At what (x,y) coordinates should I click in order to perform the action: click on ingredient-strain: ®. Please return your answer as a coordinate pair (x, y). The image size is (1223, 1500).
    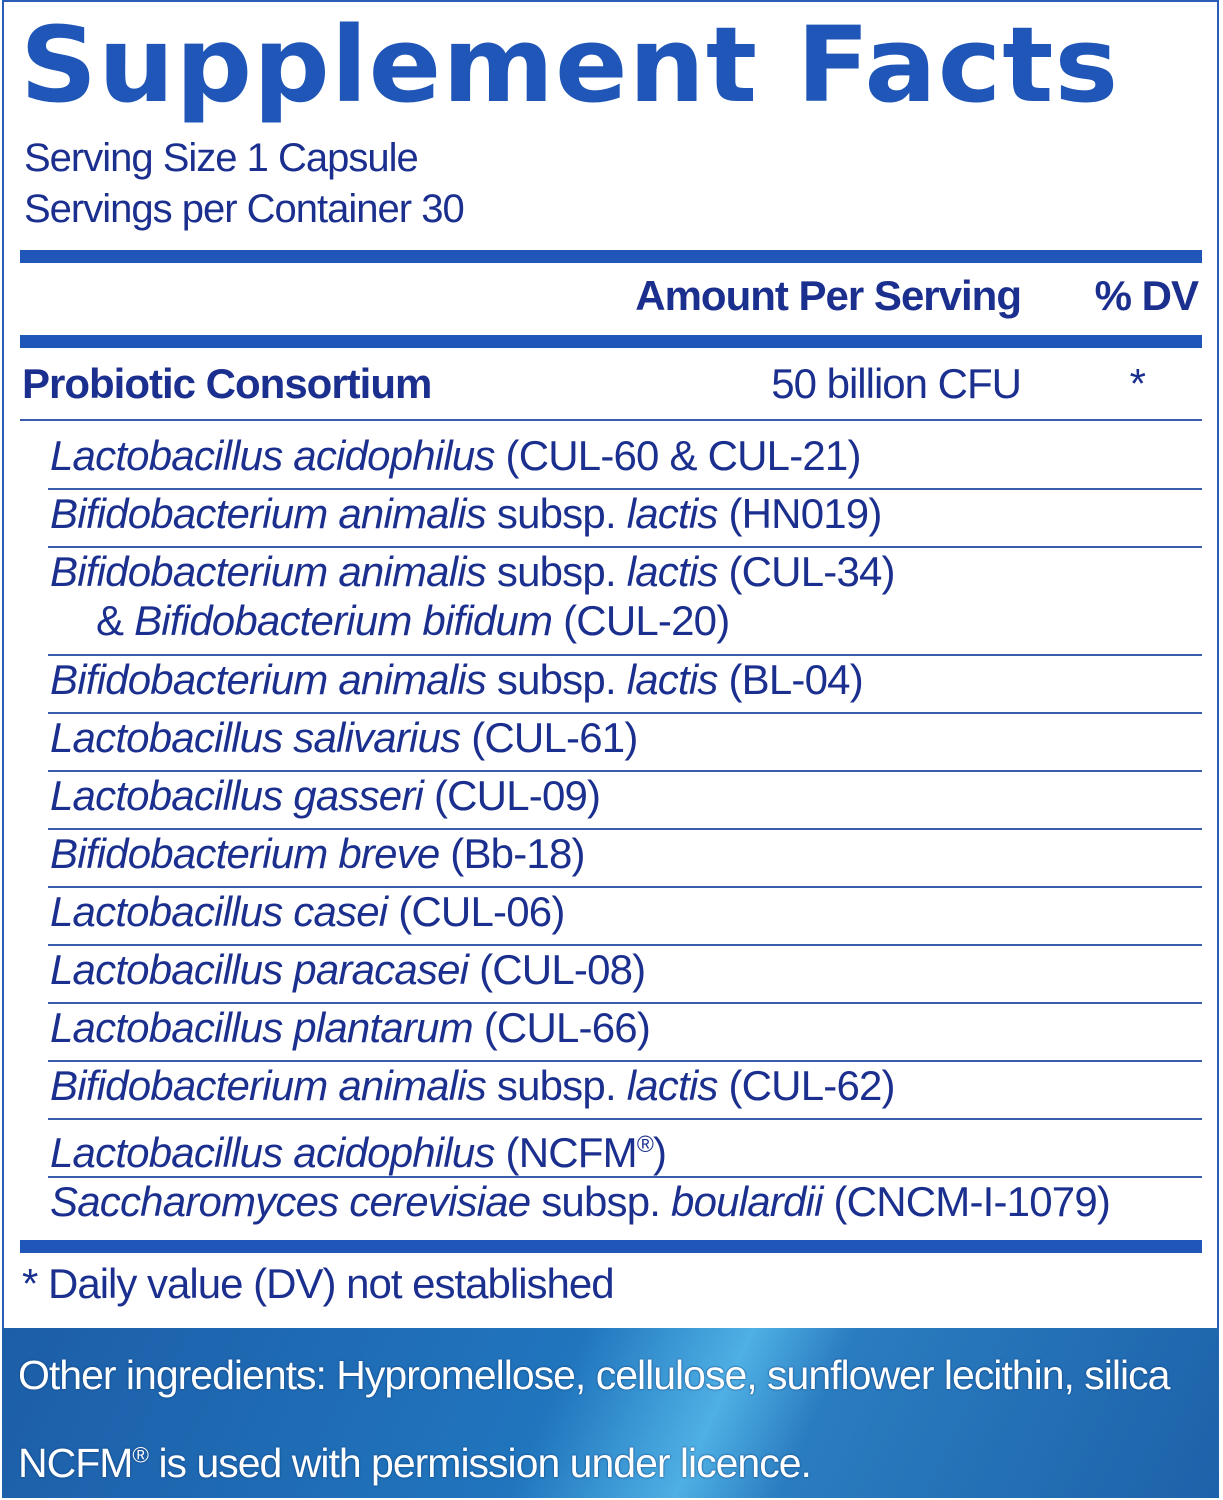
    Looking at the image, I should click on (645, 1144).